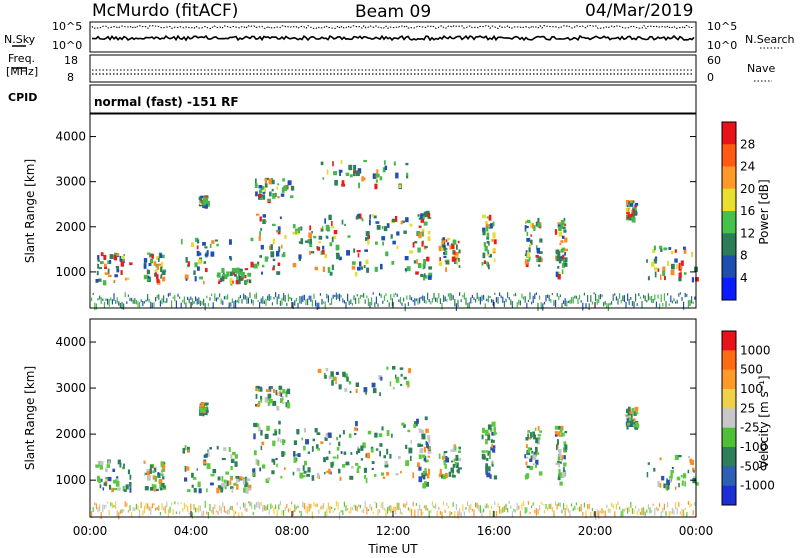 This screenshot has width=800, height=558. Describe the element at coordinates (166, 102) in the screenshot. I see `cpid-text: normal (fast) -151 RF` at that location.